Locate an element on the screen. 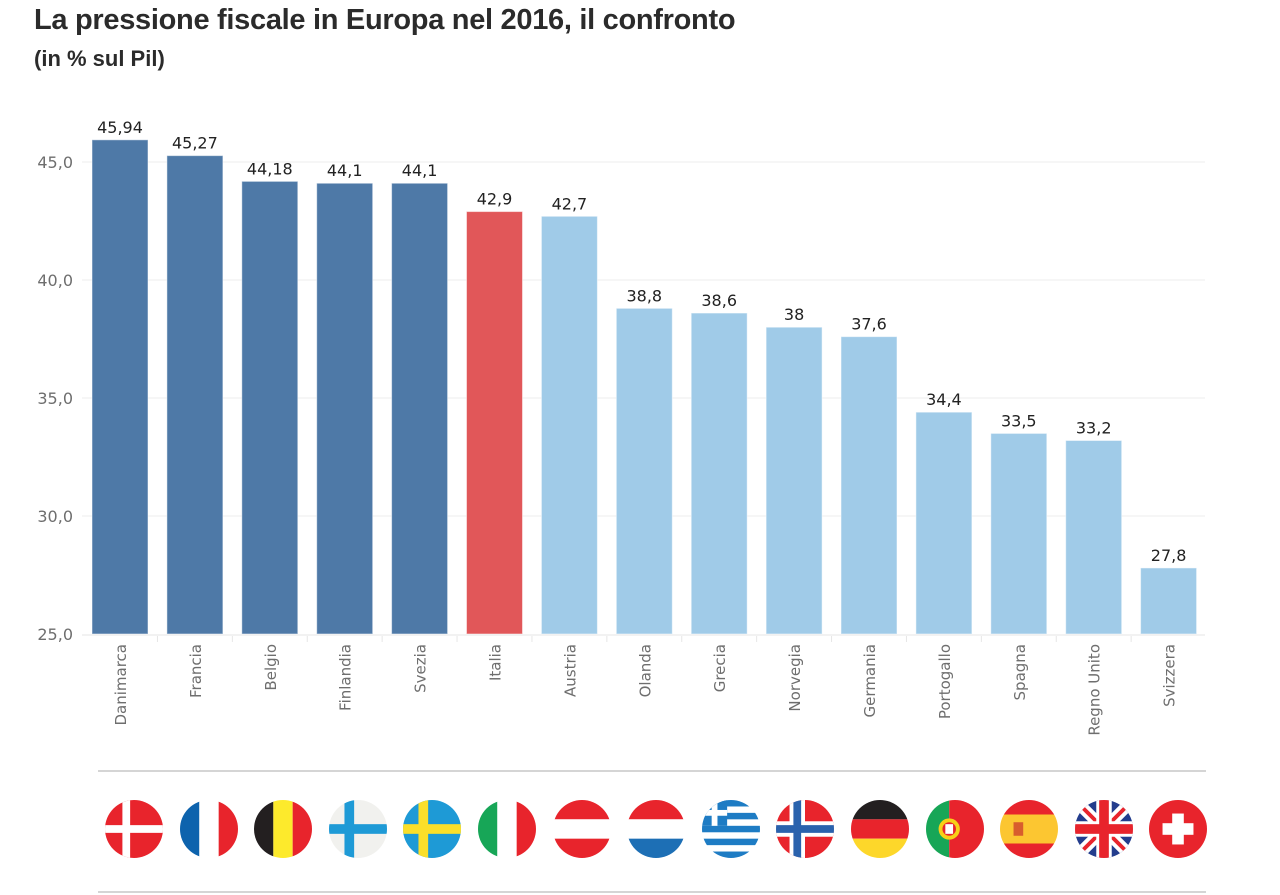 The image size is (1280, 895). bar-regno-unito is located at coordinates (1094, 537).